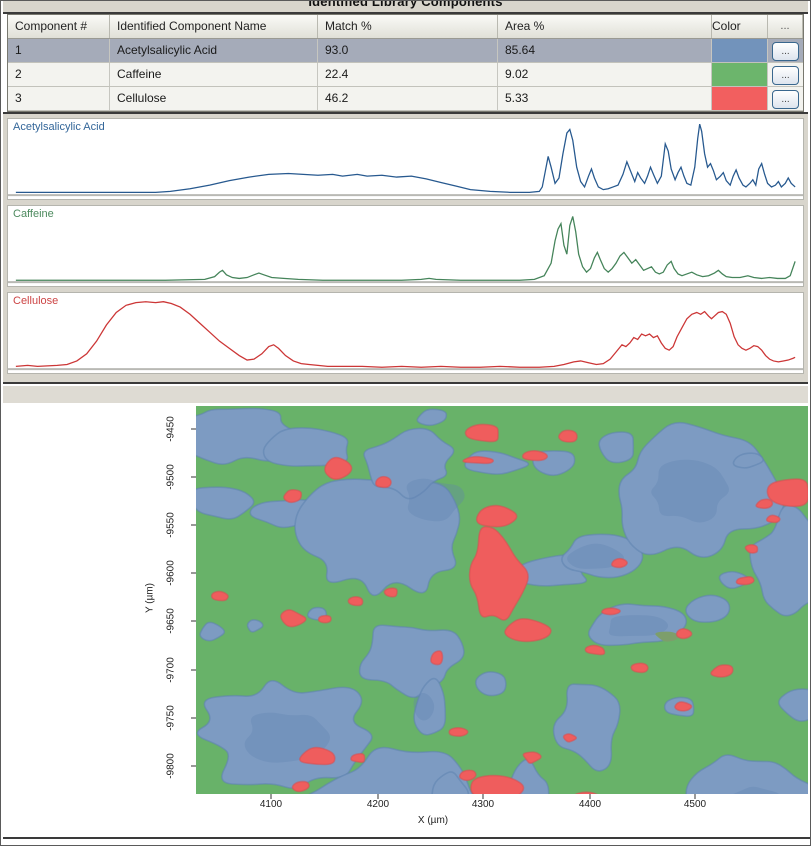 This screenshot has width=811, height=846. Describe the element at coordinates (171, 718) in the screenshot. I see `y-tick-label: -9750` at that location.